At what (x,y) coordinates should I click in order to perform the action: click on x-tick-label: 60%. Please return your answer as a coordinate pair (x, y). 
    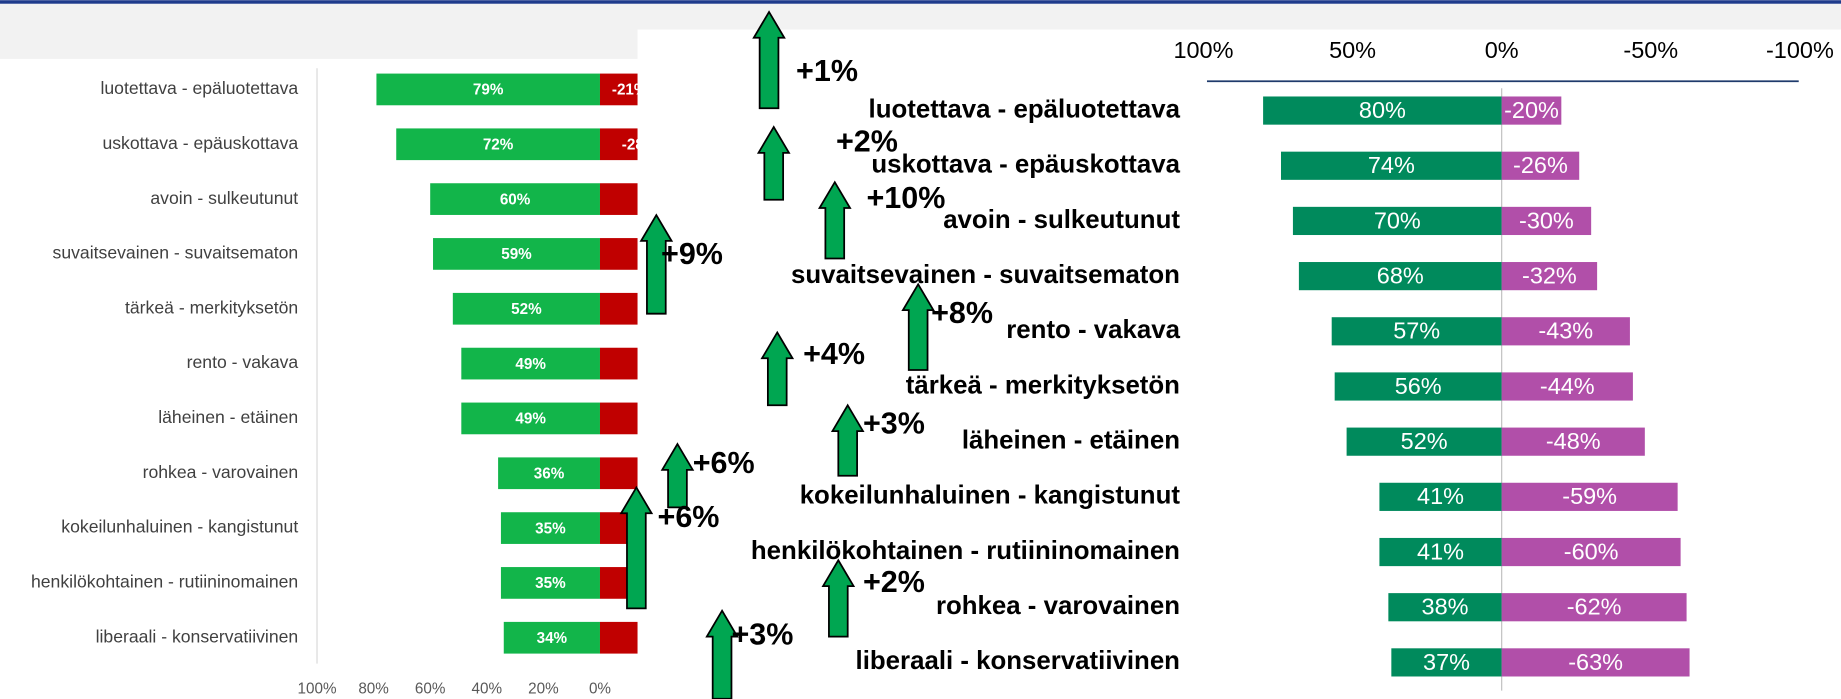
    Looking at the image, I should click on (430, 688).